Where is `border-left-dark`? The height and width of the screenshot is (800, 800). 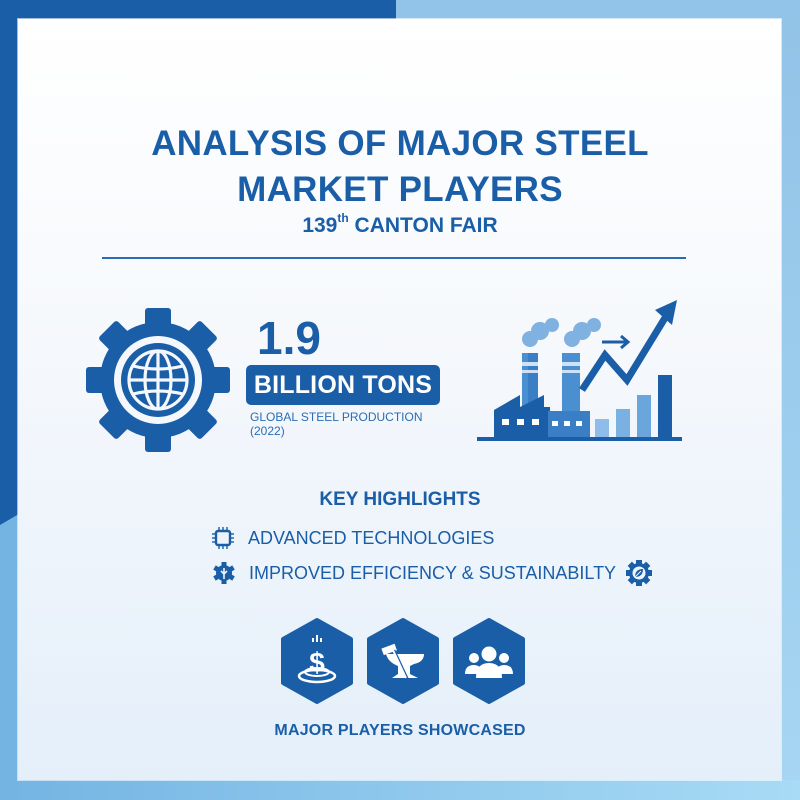
border-left-dark is located at coordinates (9, 262).